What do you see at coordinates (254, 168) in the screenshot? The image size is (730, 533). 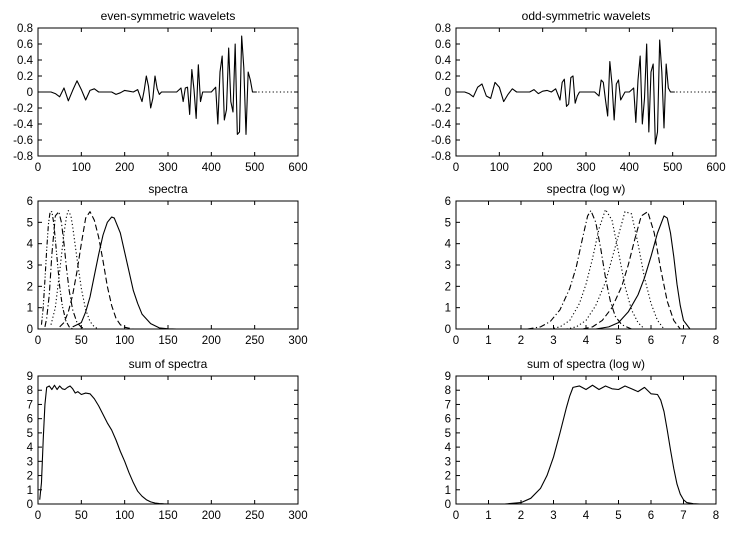 I see `x-tick-label: 500` at bounding box center [254, 168].